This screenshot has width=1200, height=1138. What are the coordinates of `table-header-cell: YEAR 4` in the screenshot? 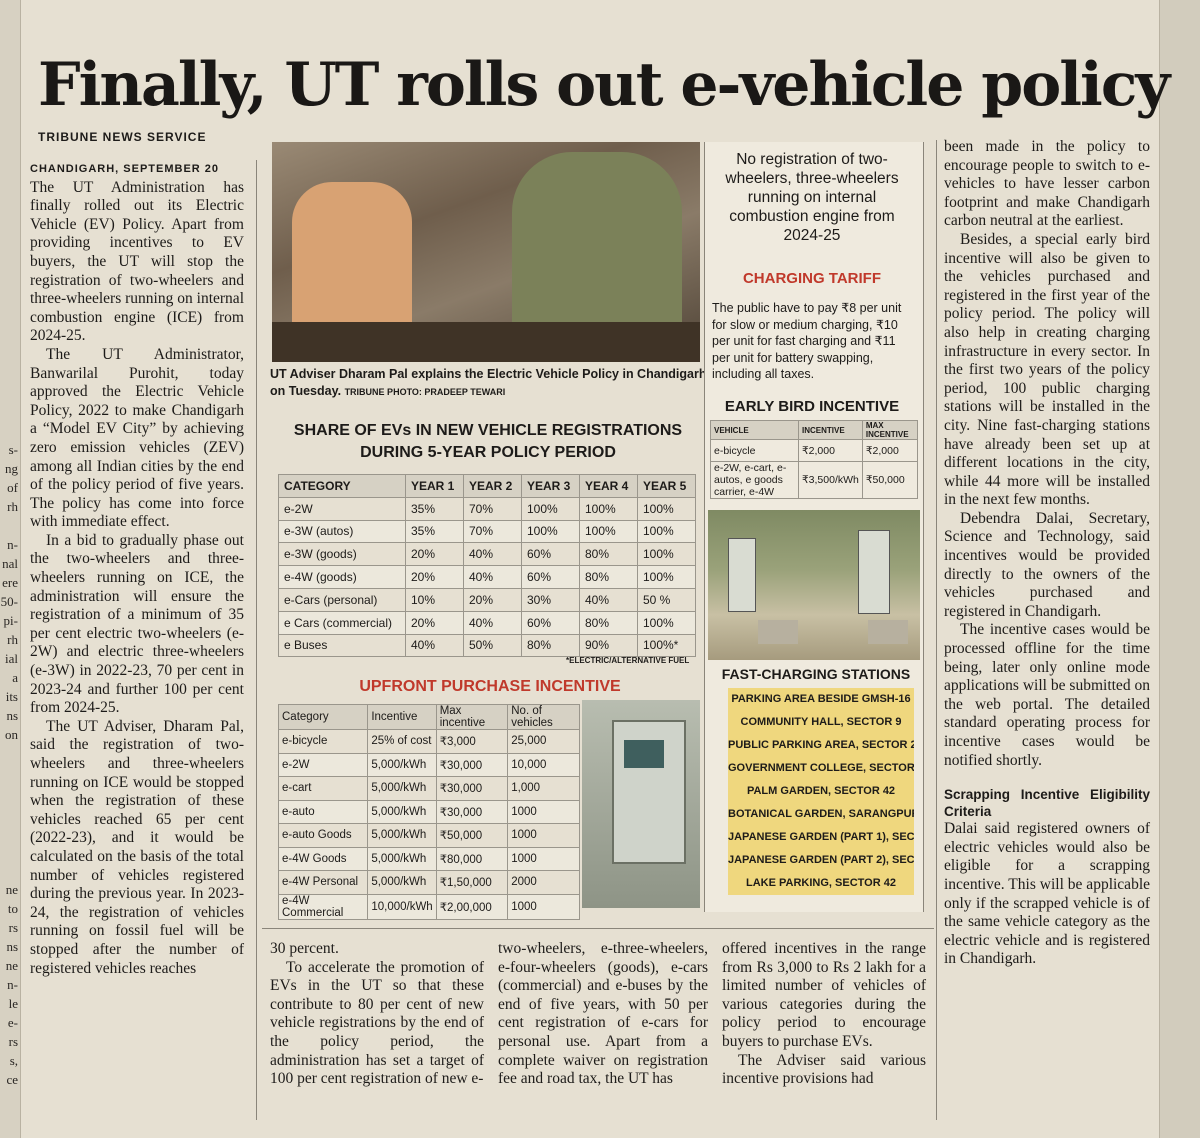 It's located at (608, 486).